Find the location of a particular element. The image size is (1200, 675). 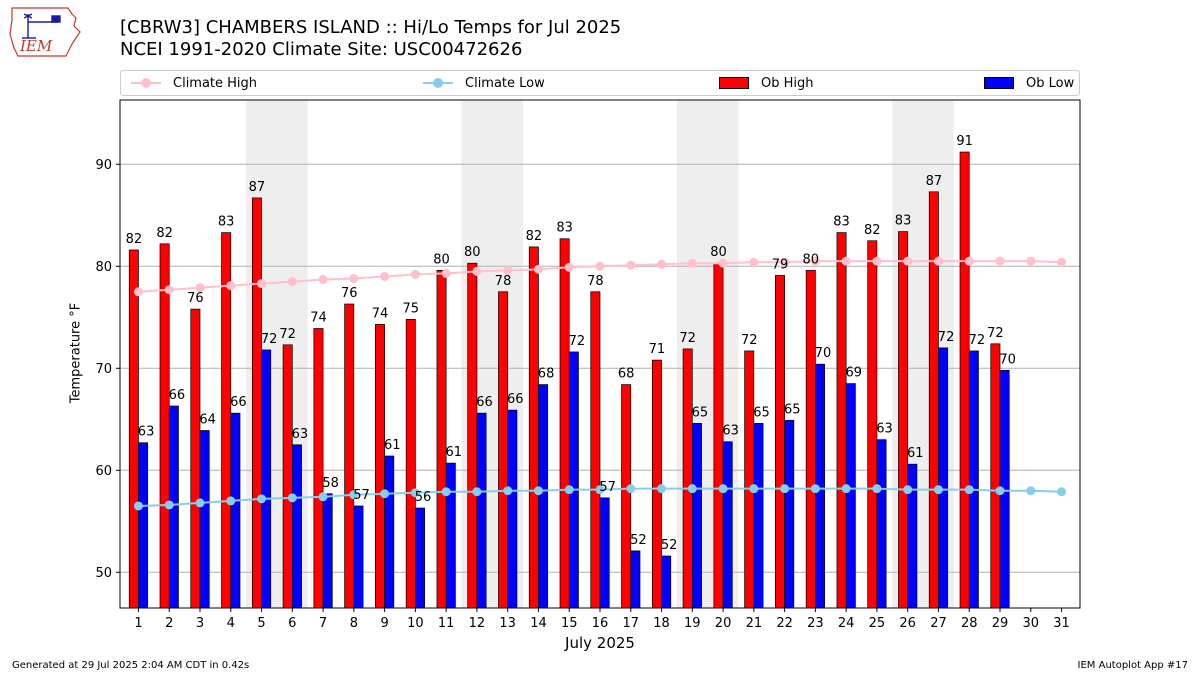

legend-label-ob-high: Ob High is located at coordinates (787, 83).